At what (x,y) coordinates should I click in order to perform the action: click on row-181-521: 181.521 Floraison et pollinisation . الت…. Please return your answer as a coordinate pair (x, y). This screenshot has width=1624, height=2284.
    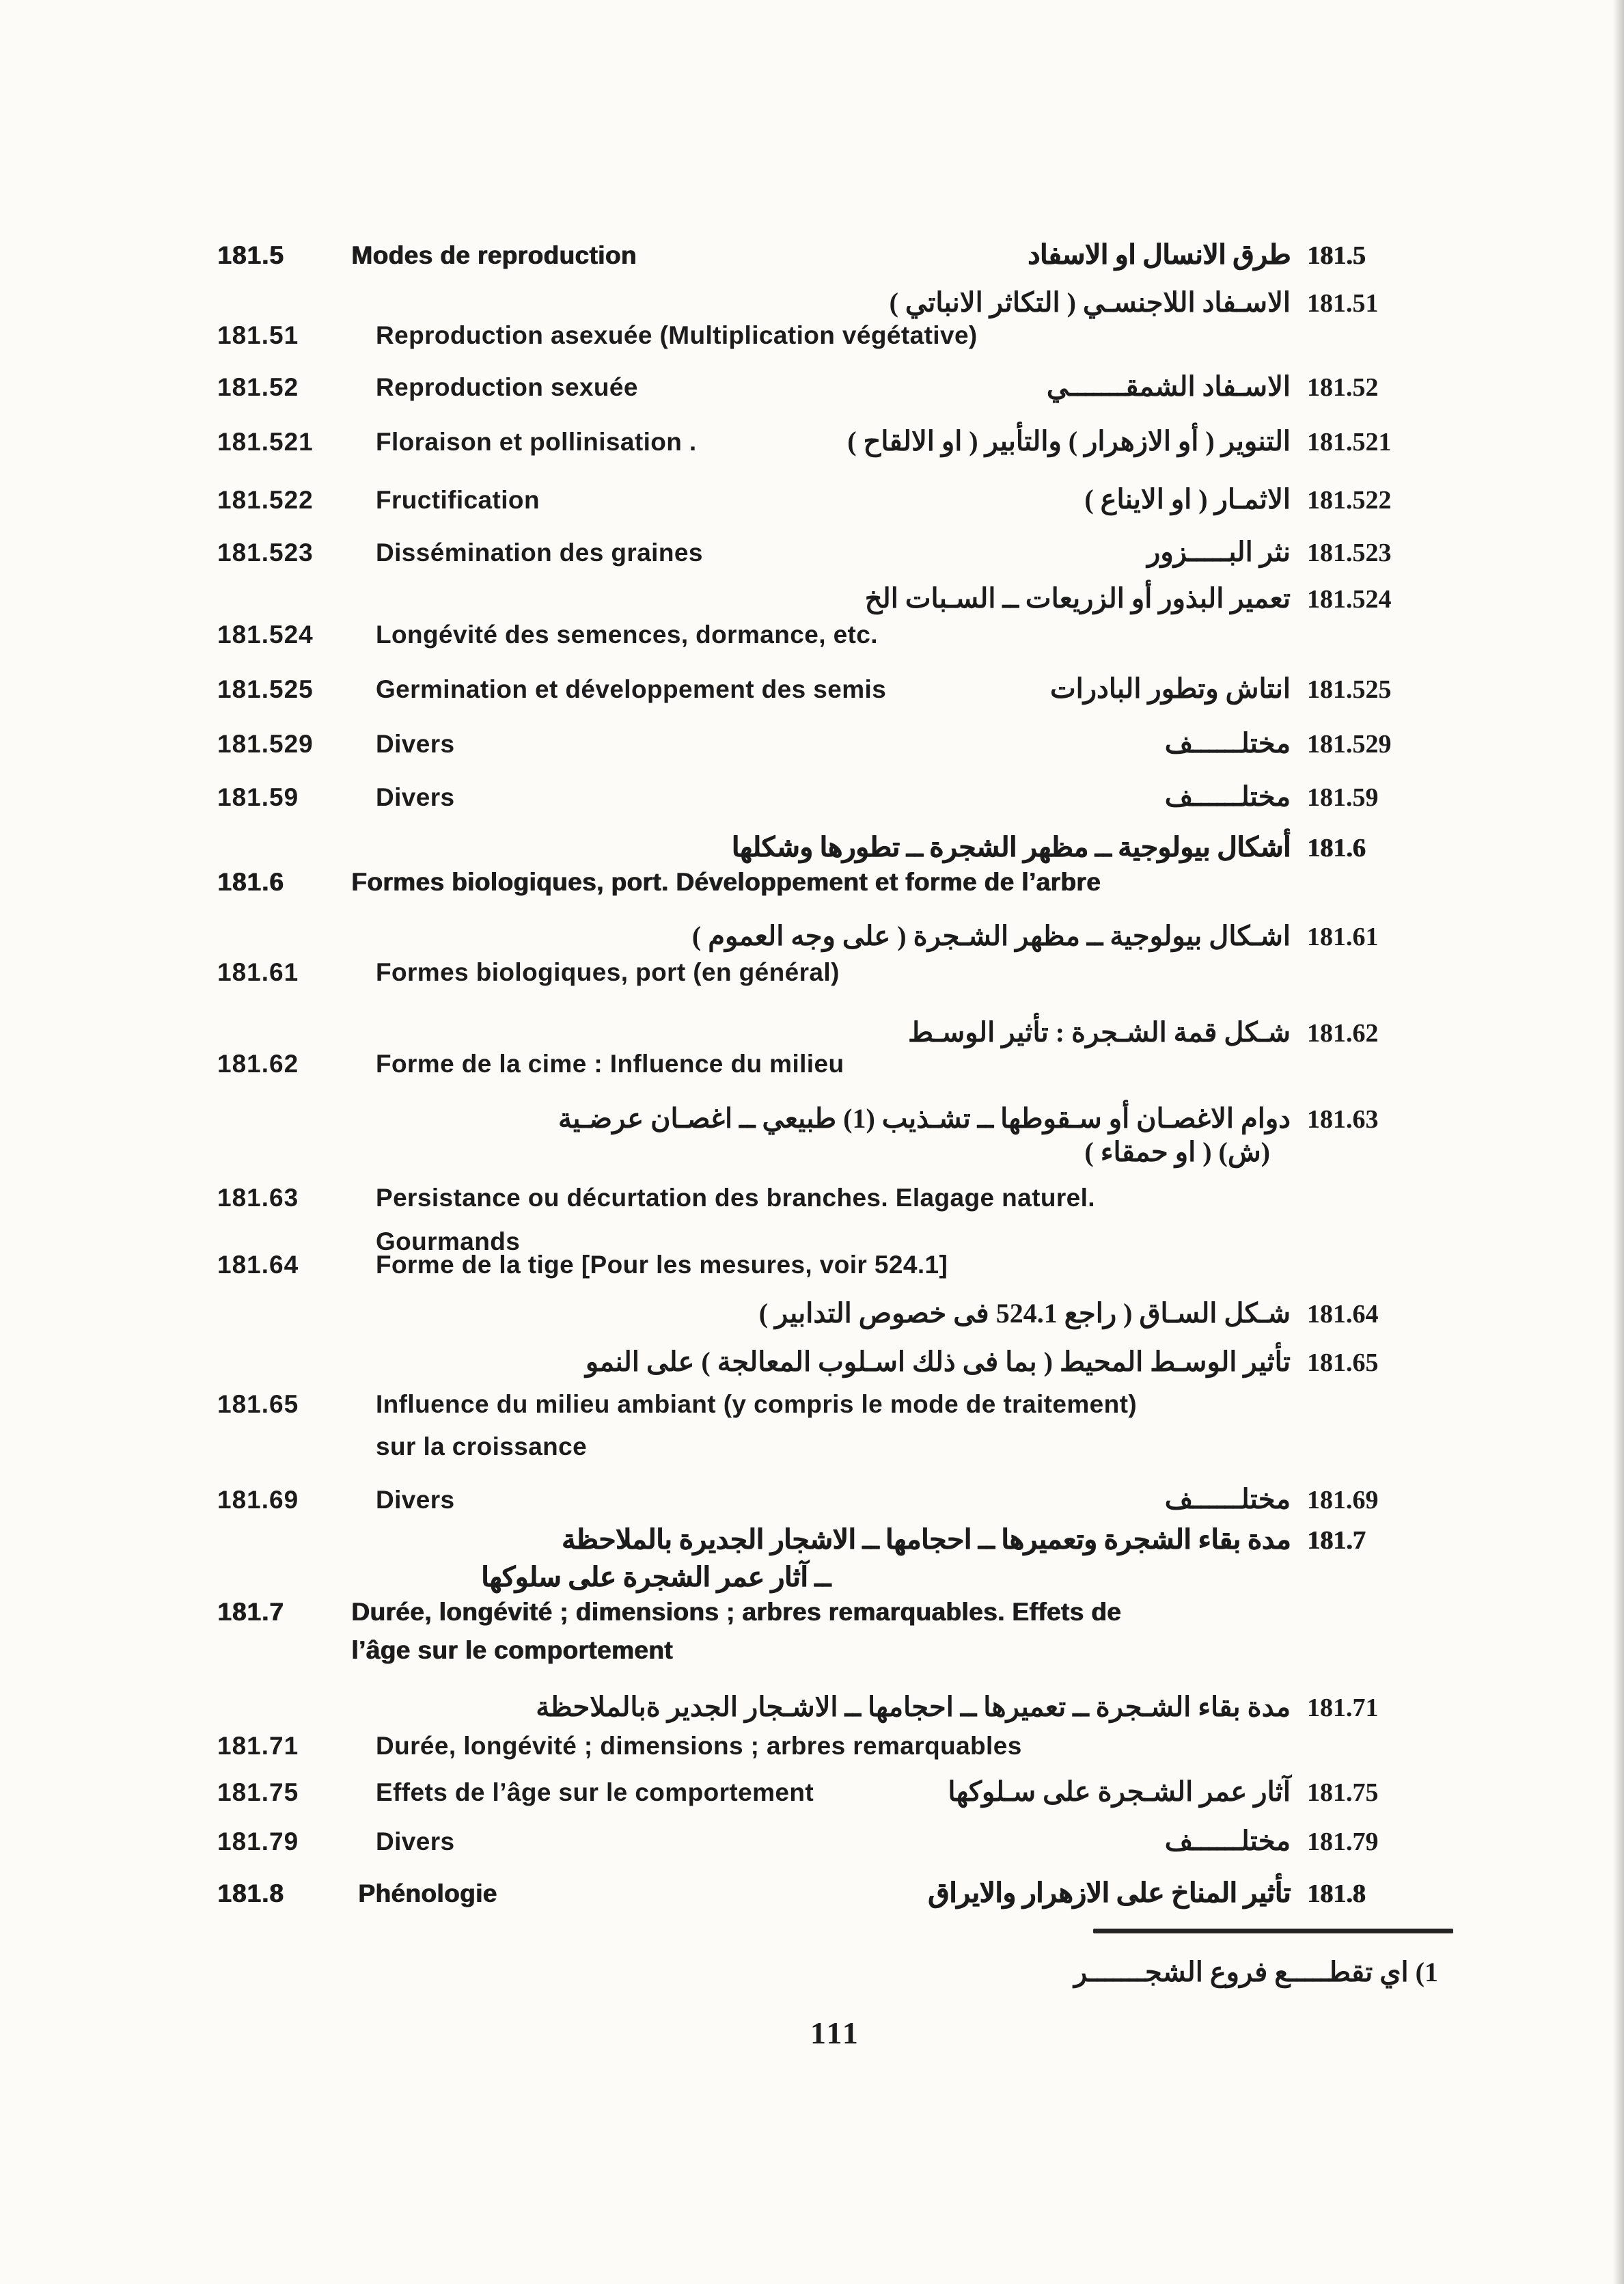
    Looking at the image, I should click on (828, 441).